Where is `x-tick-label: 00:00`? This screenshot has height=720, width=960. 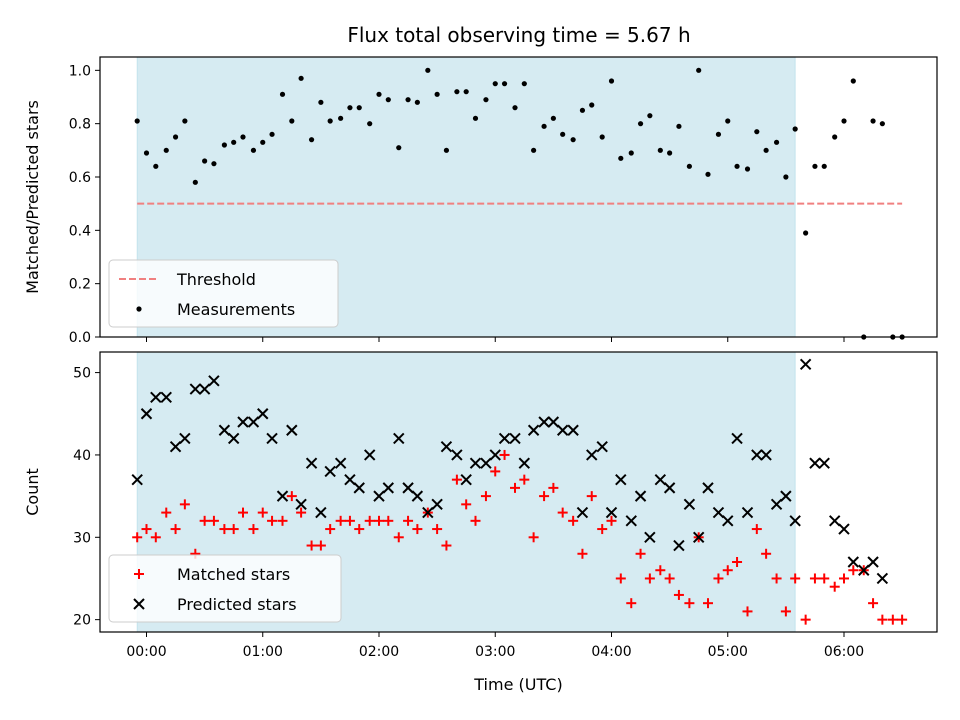
x-tick-label: 00:00 is located at coordinates (146, 652).